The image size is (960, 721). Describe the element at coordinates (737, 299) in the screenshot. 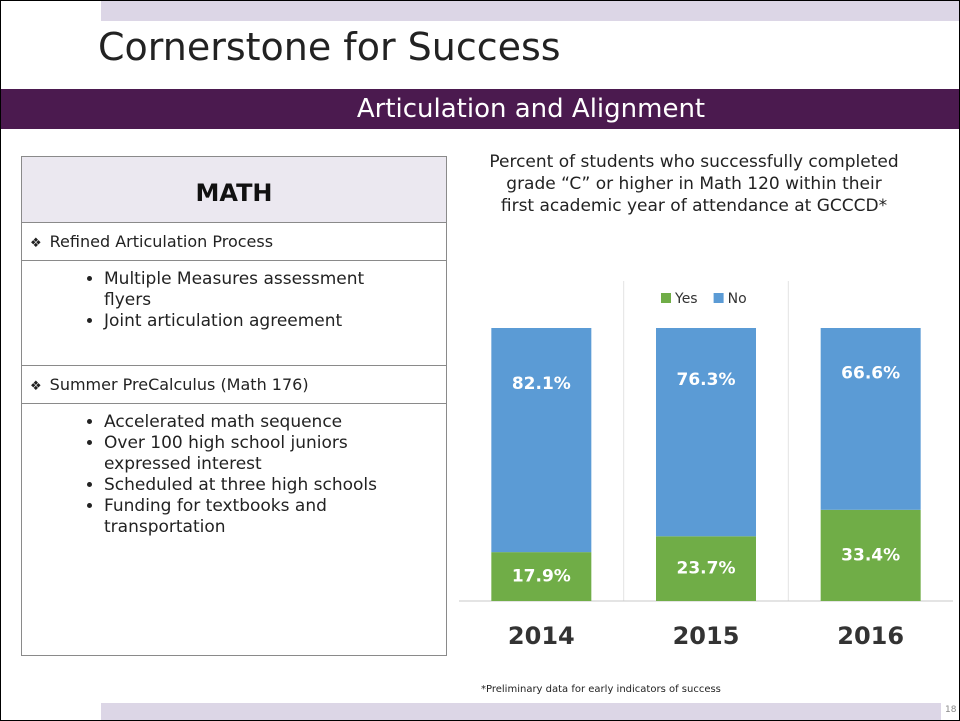

I see `legend-label: No` at that location.